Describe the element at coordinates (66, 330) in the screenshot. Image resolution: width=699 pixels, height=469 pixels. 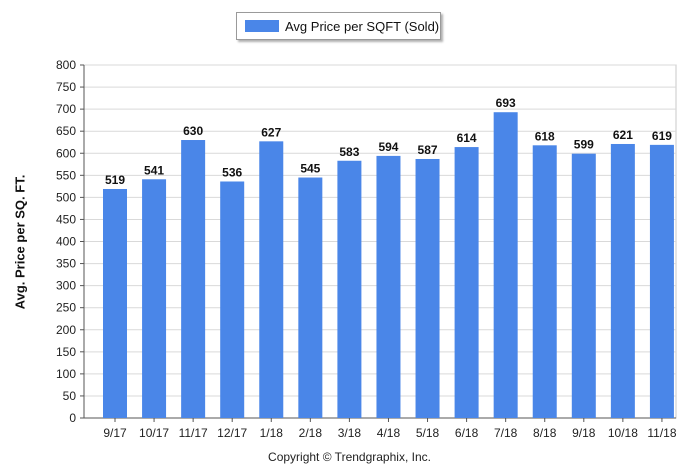
I see `y-tick-label: 200` at that location.